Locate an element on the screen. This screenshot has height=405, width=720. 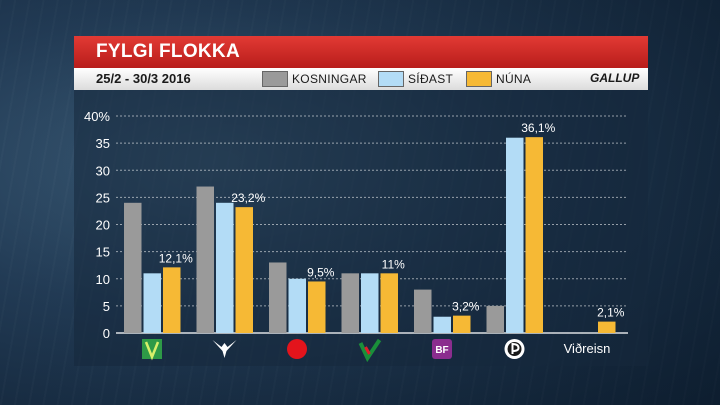
legend-swatch-sidast is located at coordinates (391, 79).